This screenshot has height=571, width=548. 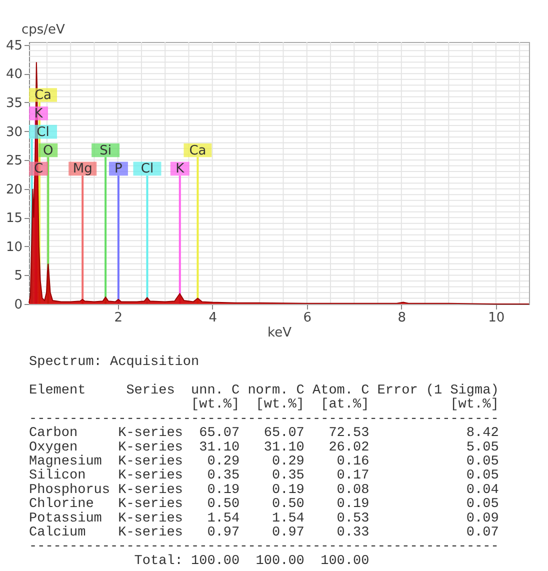 What do you see at coordinates (252, 561) in the screenshot?
I see `text: Total: 100.00 100.00 100.00` at bounding box center [252, 561].